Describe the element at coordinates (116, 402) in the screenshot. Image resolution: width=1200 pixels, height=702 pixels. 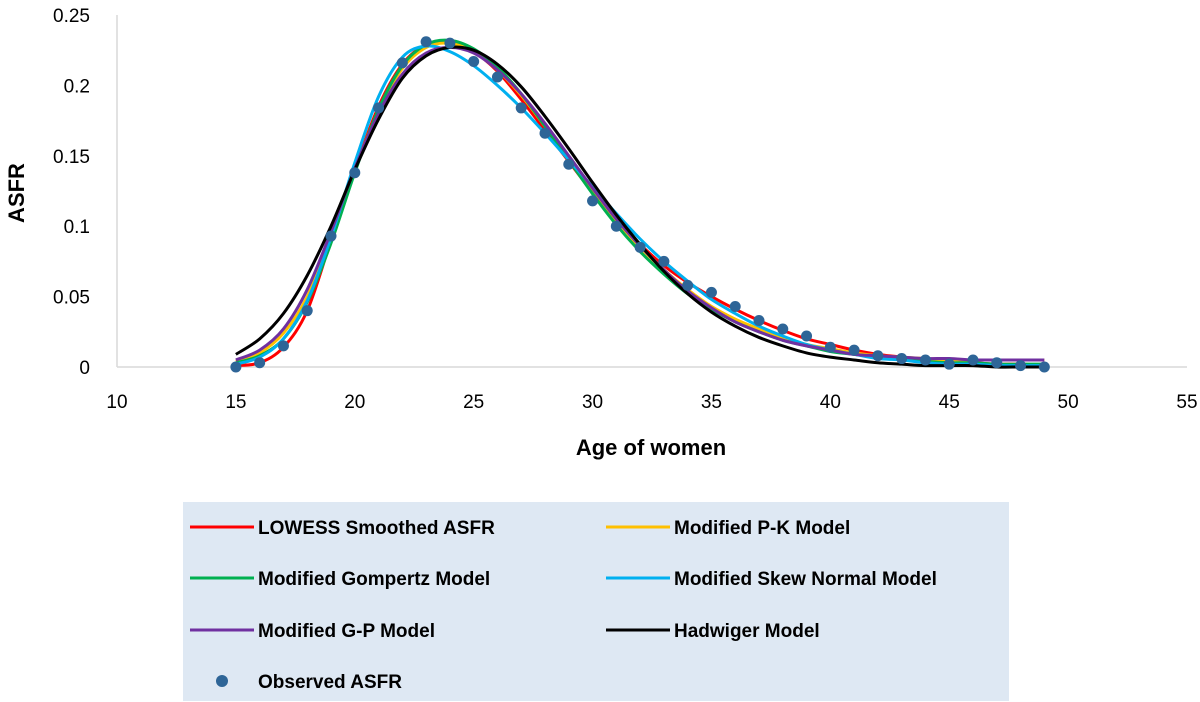
I see `x-tick-label: 10` at that location.